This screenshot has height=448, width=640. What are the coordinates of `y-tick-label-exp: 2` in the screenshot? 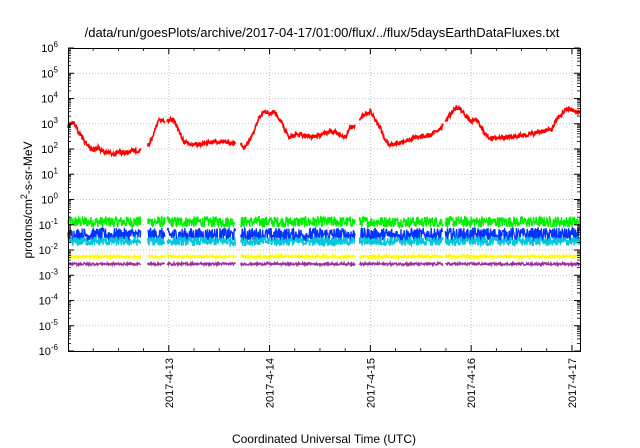 It's located at (56, 145).